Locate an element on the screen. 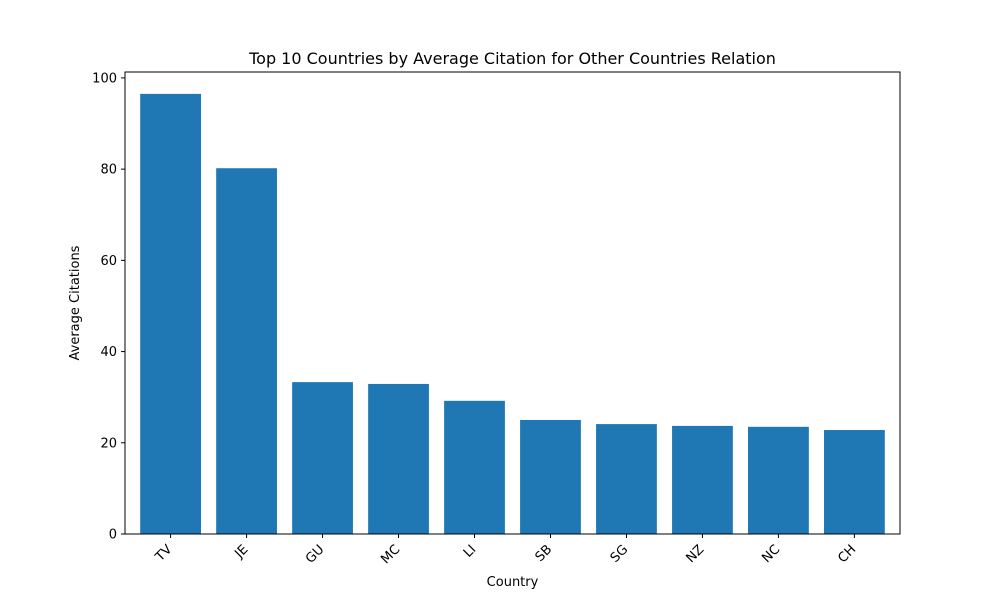  bar-li is located at coordinates (474, 467).